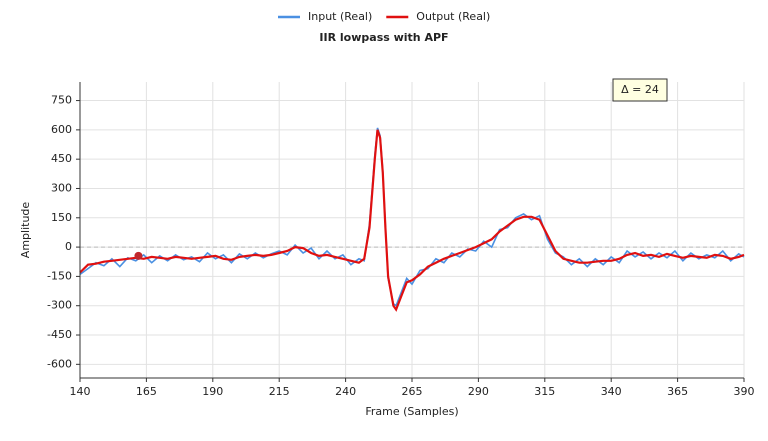 The image size is (768, 441). I want to click on chart-title: IIR lowpass with APF, so click(383, 37).